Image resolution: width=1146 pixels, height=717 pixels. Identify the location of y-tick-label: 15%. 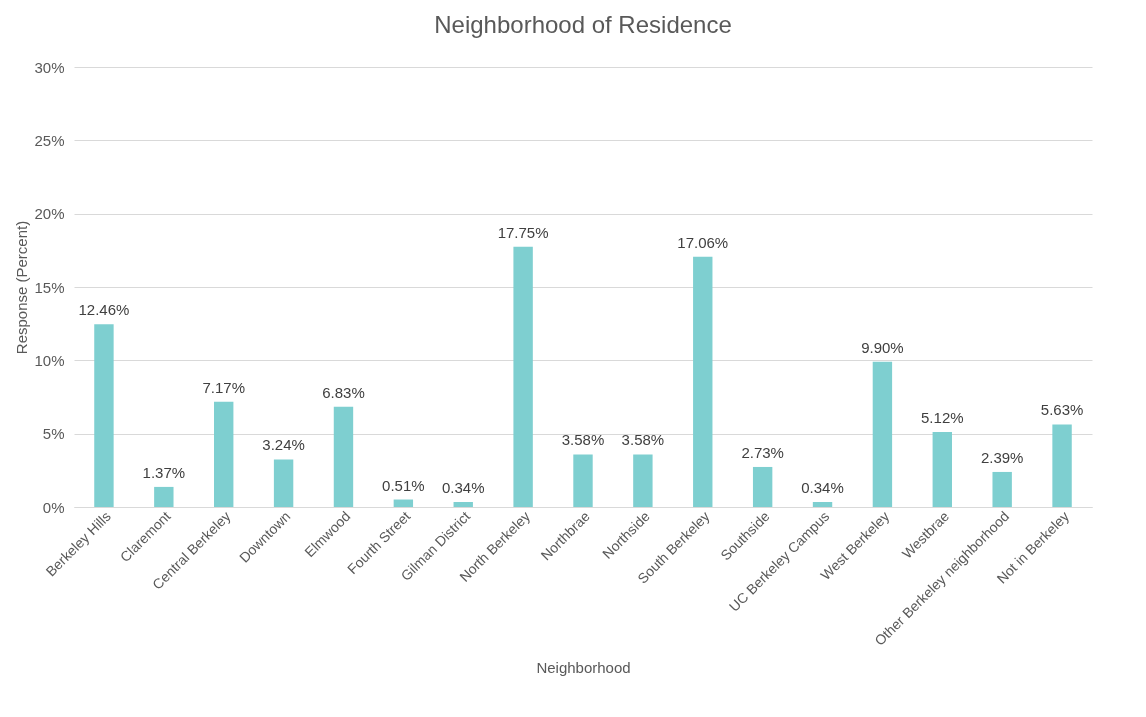
(49, 287).